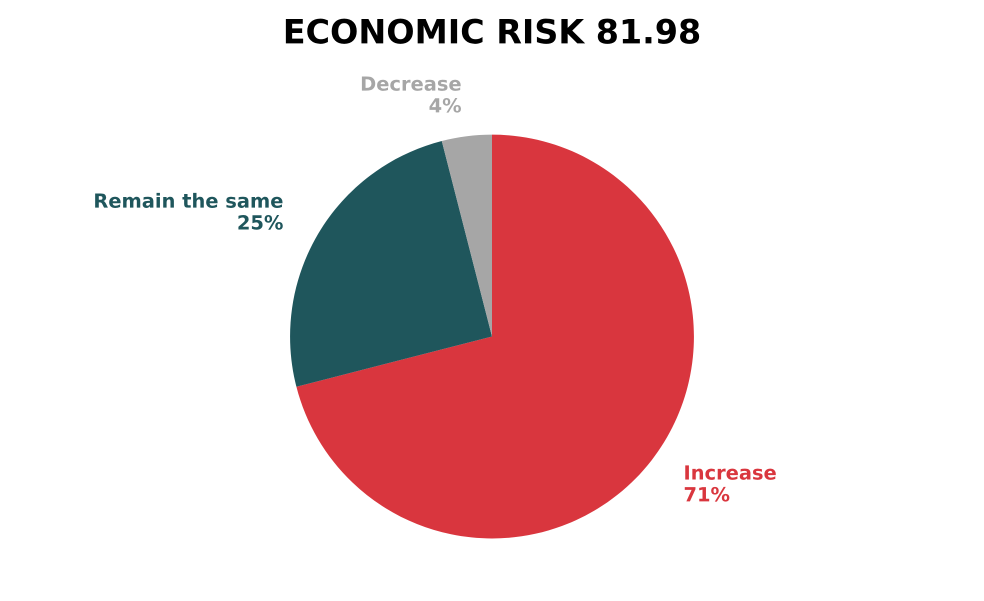  What do you see at coordinates (188, 200) in the screenshot?
I see `slice-label: Remain the same` at bounding box center [188, 200].